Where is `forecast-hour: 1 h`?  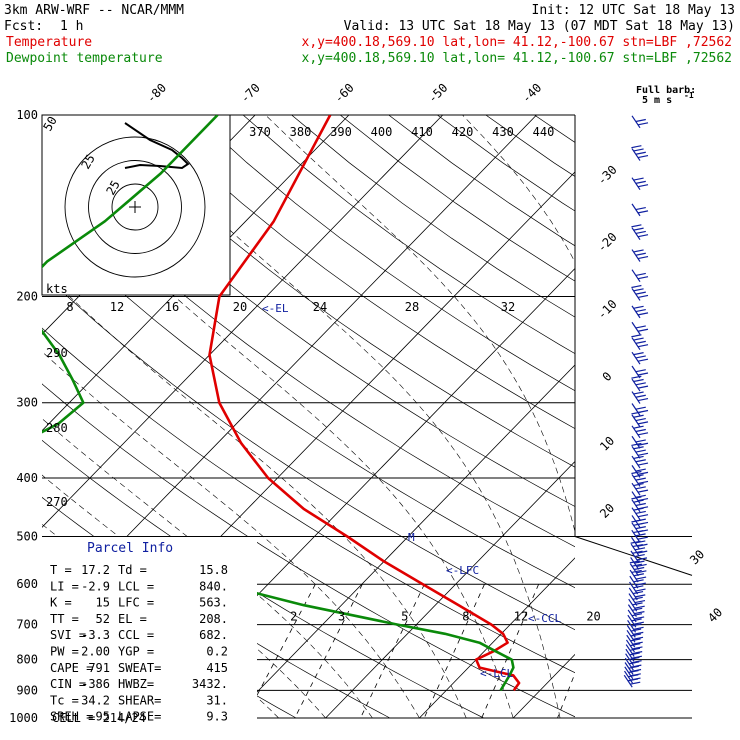
forecast-hour: 1 h is located at coordinates (71, 26).